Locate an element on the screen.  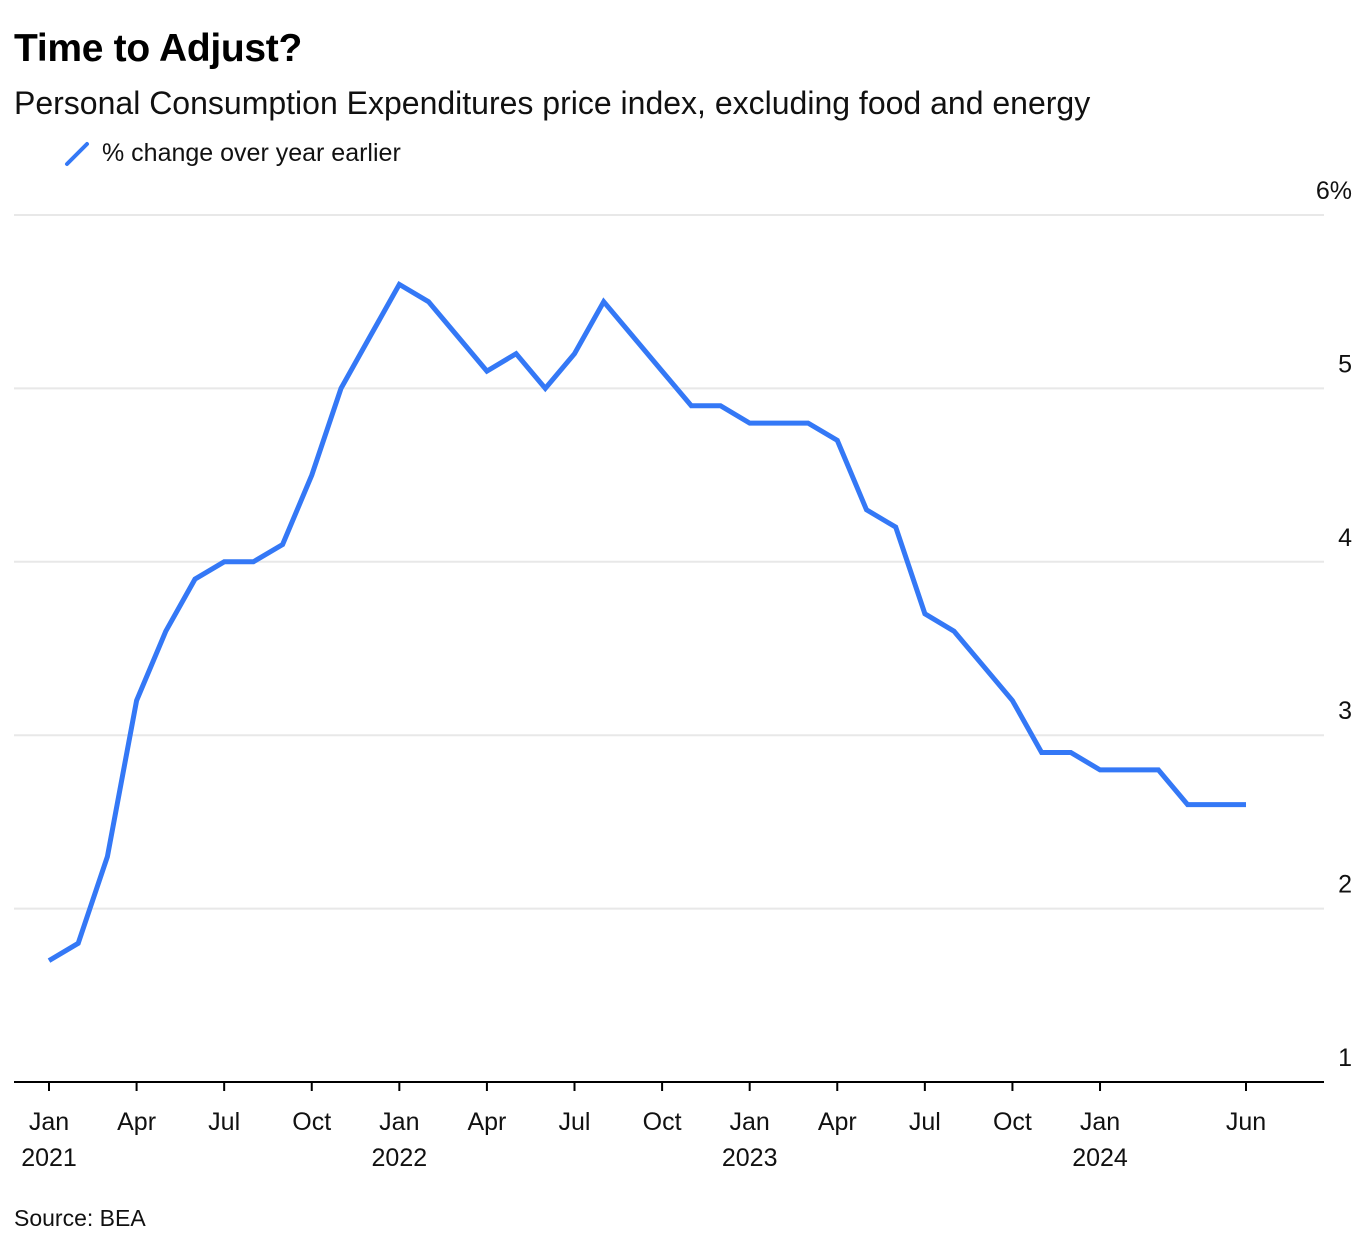
source-note: Source: BEA is located at coordinates (80, 1218).